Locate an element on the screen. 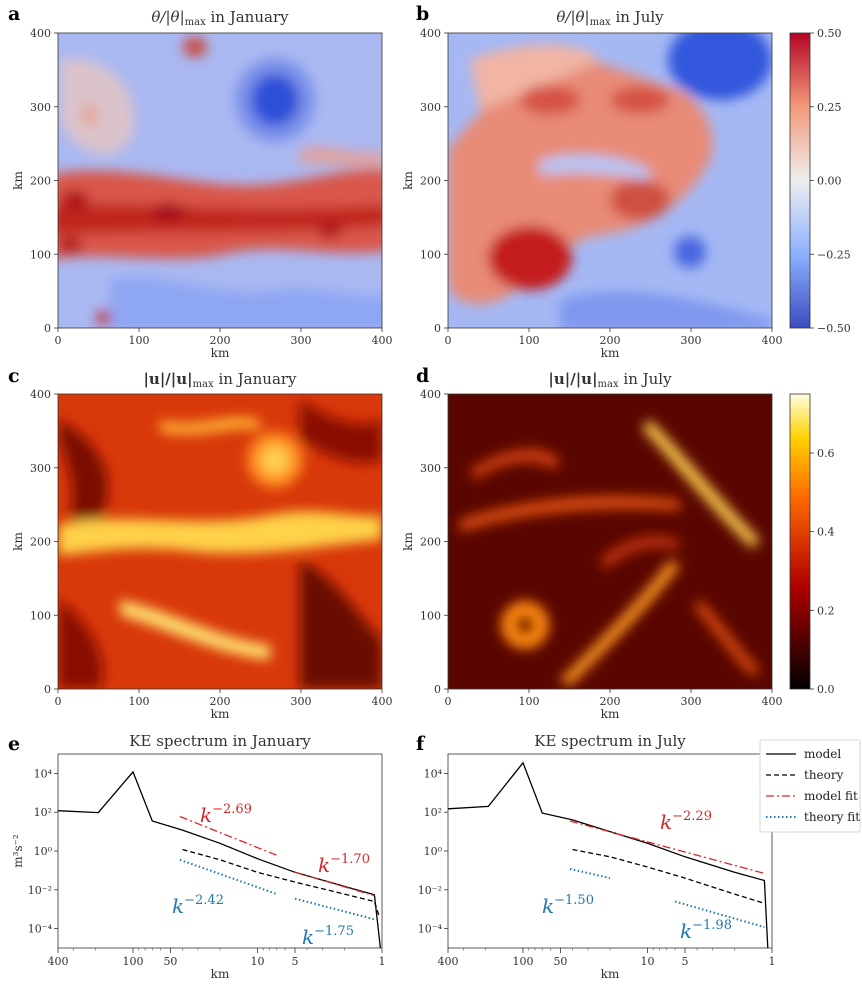  ytick-label-b: 0 is located at coordinates (437, 328).